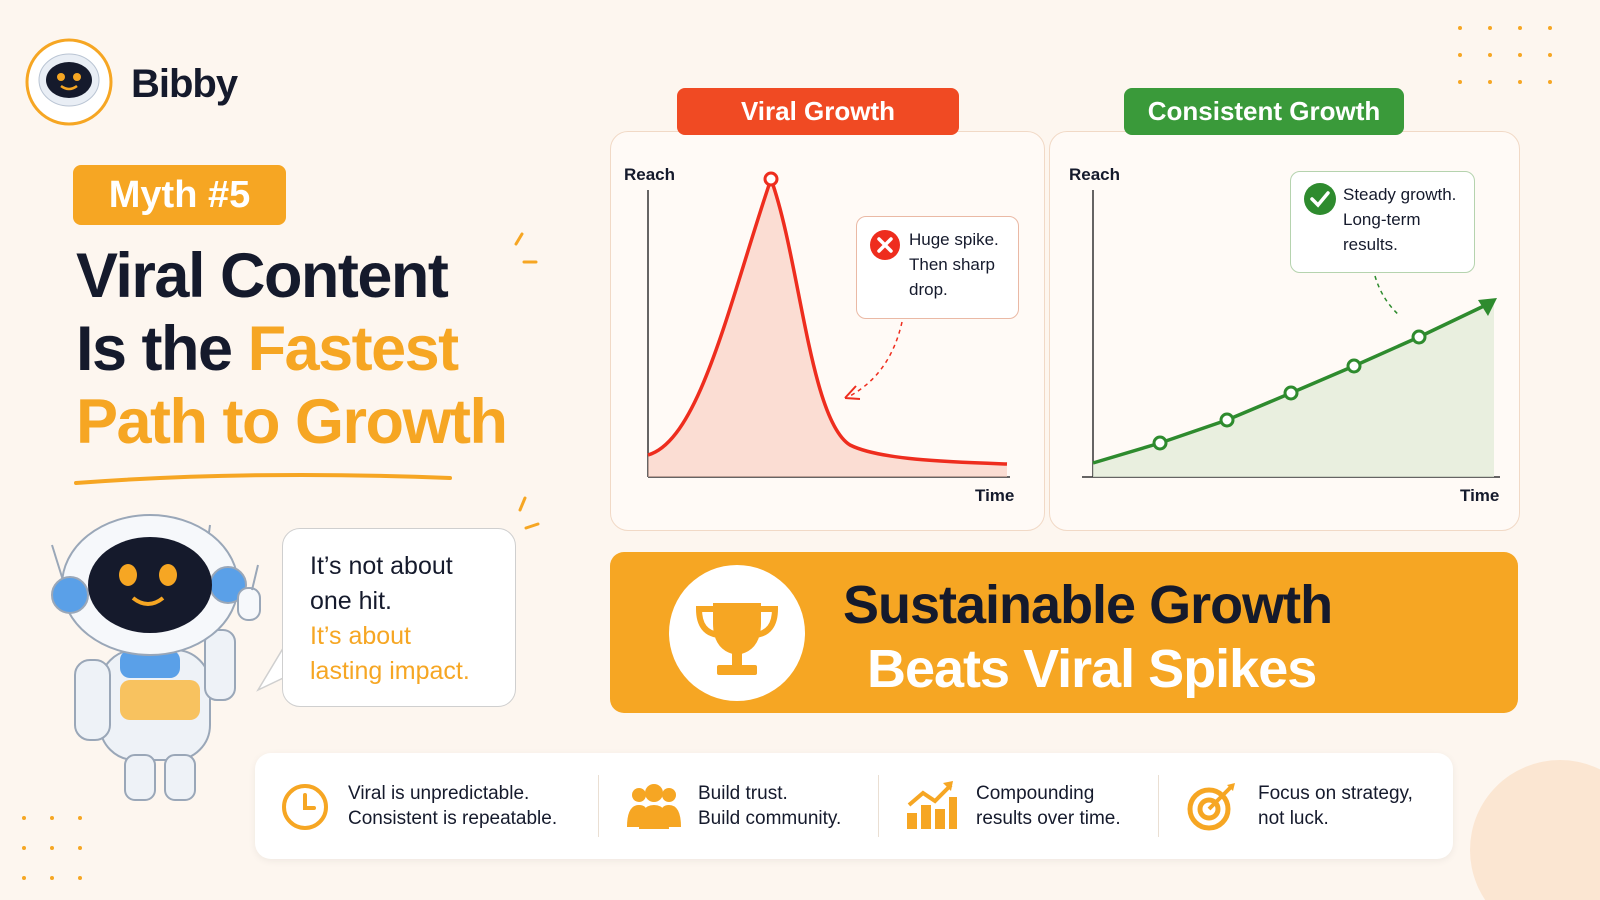 The width and height of the screenshot is (1600, 900). What do you see at coordinates (828, 324) in the screenshot?
I see `viral-chart` at bounding box center [828, 324].